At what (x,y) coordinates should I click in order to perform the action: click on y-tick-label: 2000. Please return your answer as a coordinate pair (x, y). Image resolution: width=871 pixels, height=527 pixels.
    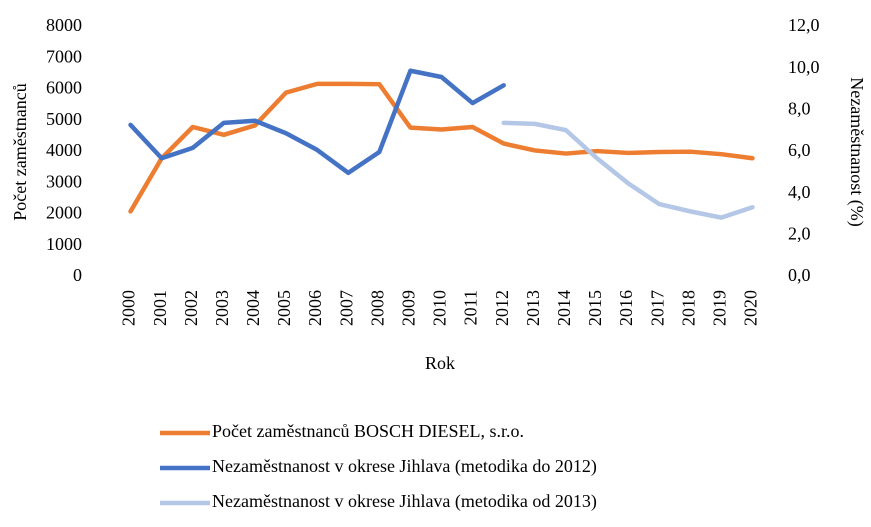
    Looking at the image, I should click on (64, 213).